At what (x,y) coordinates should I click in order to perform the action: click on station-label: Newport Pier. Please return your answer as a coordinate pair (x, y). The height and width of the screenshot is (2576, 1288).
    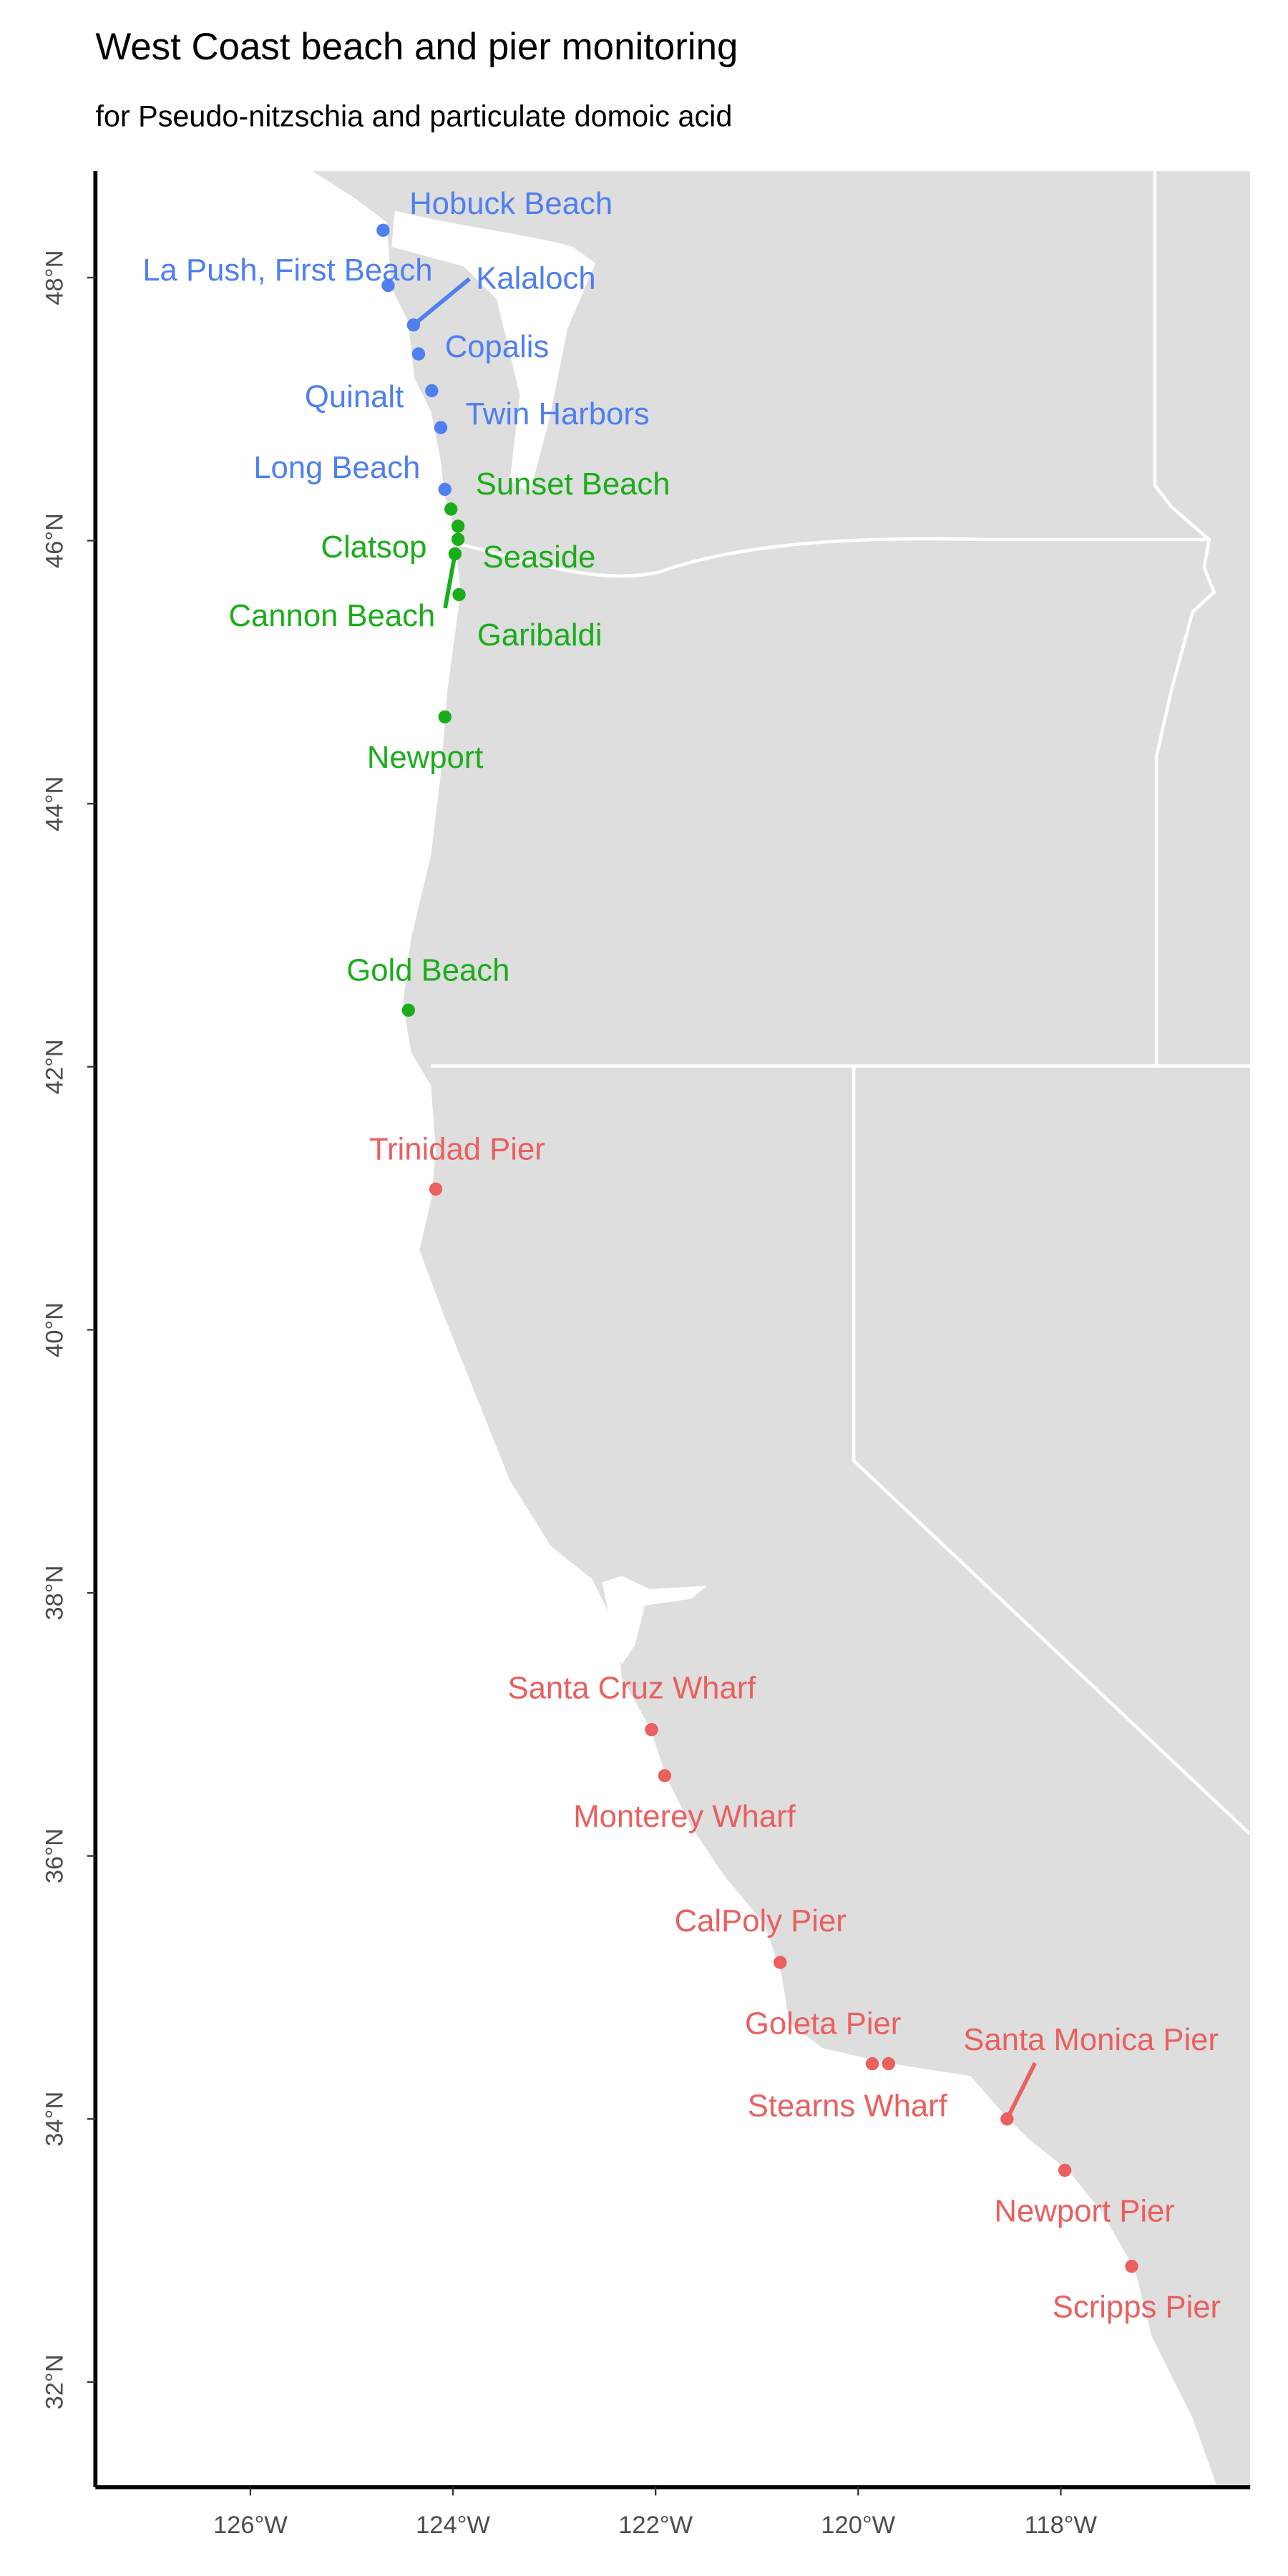
    Looking at the image, I should click on (1085, 2210).